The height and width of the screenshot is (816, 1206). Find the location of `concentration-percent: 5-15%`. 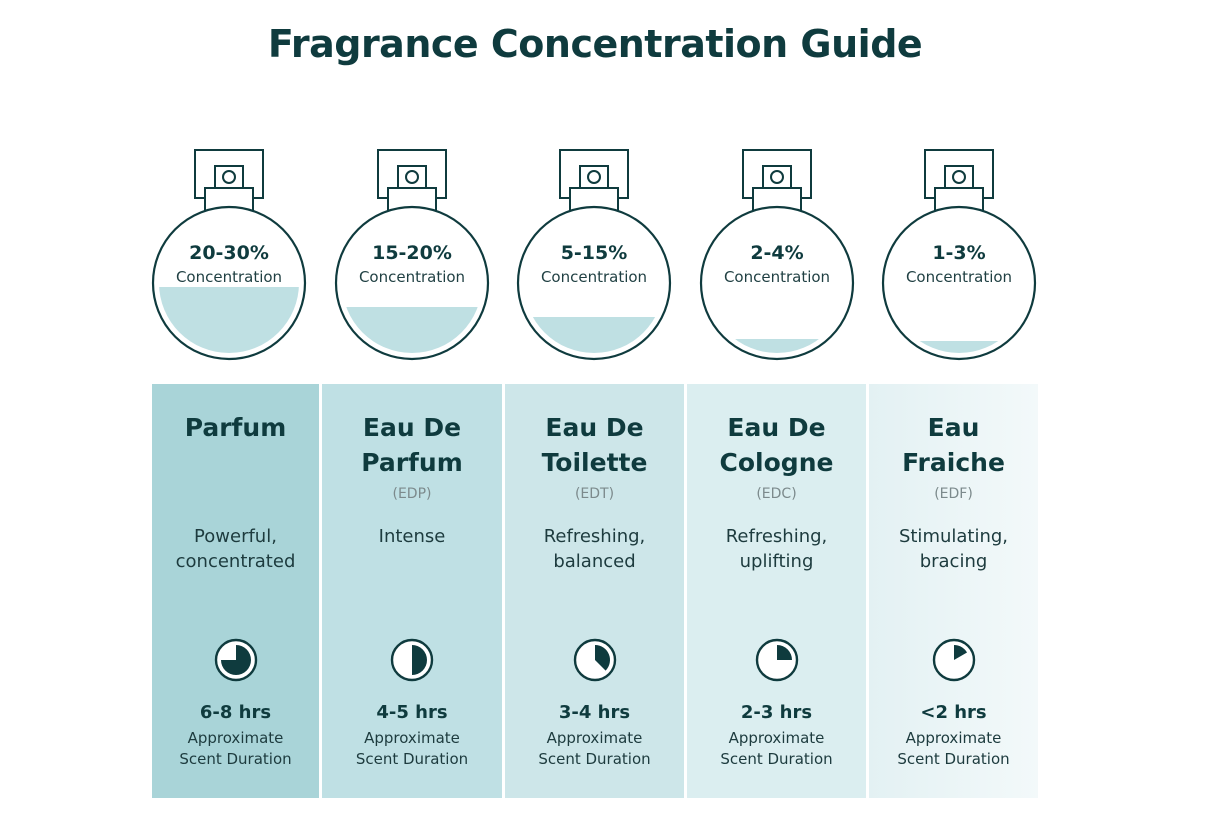

concentration-percent: 5-15% is located at coordinates (594, 253).